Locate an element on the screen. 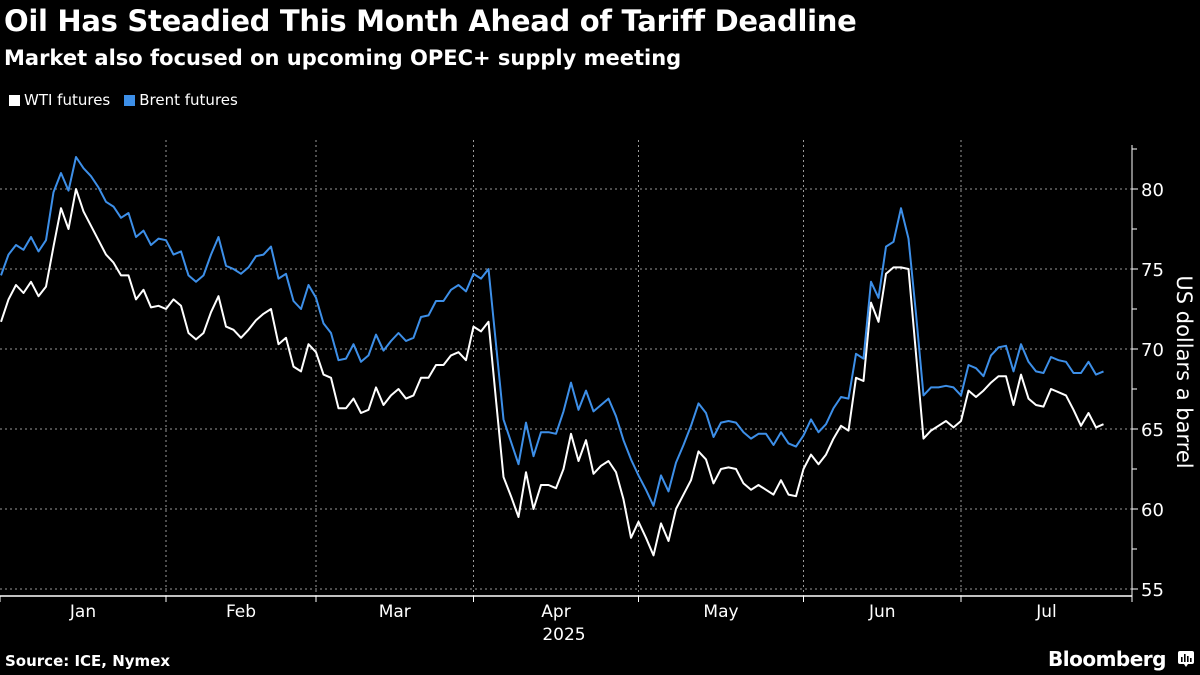 Image resolution: width=1200 pixels, height=675 pixels. x-tick-label: Apr is located at coordinates (555, 612).